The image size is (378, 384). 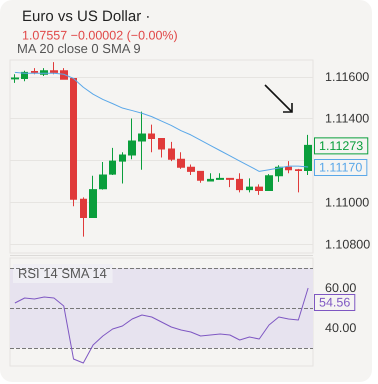 What do you see at coordinates (347, 245) in the screenshot?
I see `y-tick-label: 1.10800` at bounding box center [347, 245].